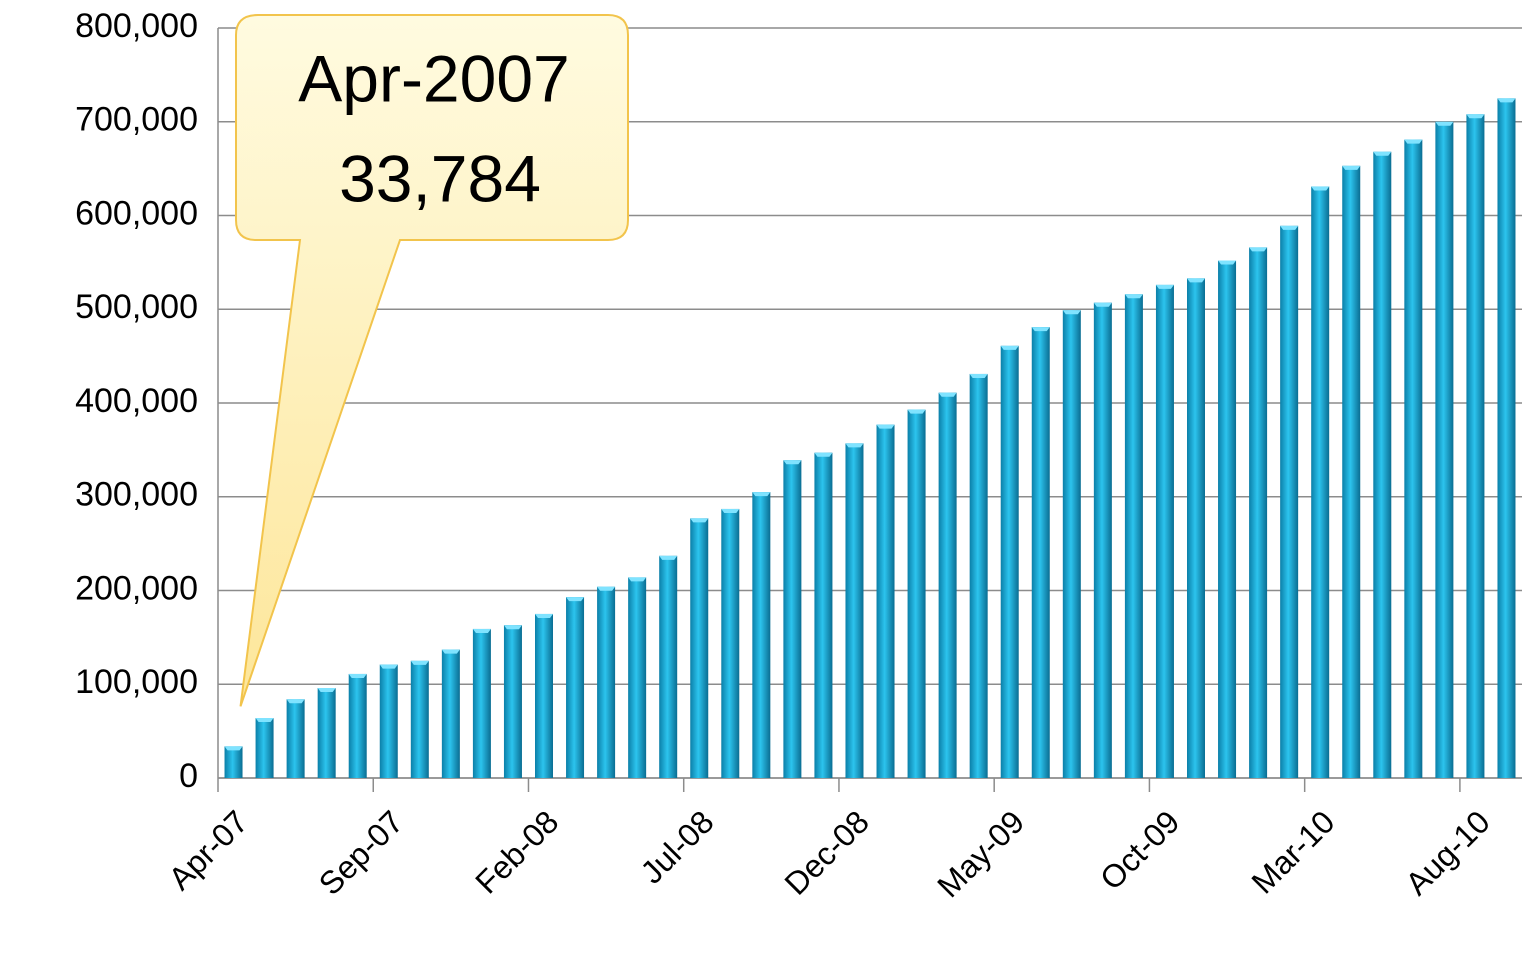 The image size is (1522, 953). I want to click on y-tick-label: 400,000, so click(136, 401).